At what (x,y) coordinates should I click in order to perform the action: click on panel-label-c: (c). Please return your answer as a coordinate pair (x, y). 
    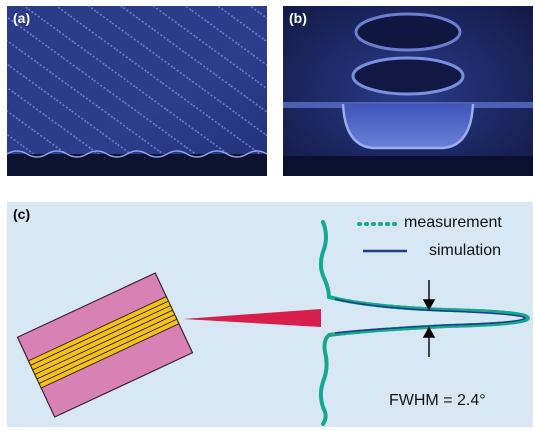
    Looking at the image, I should click on (22, 214).